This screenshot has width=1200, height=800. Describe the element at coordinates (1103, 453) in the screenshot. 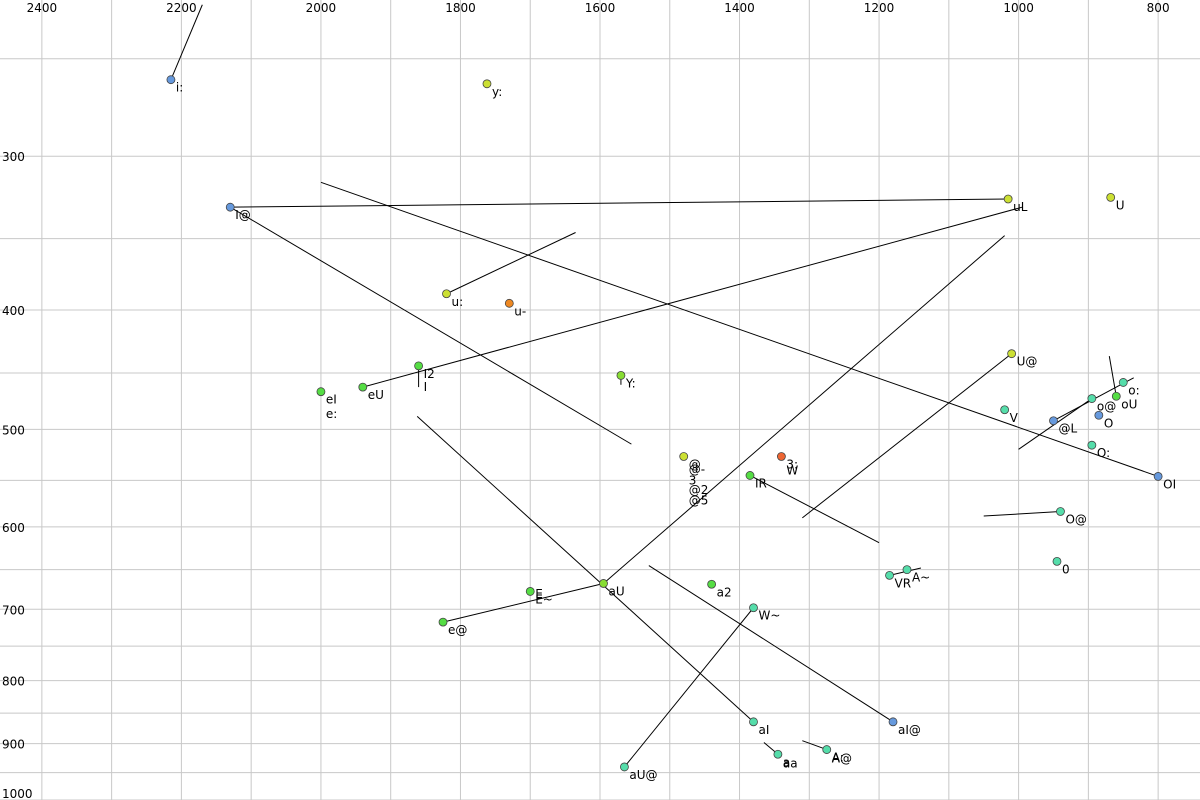

I see `vowel-label: O:` at that location.